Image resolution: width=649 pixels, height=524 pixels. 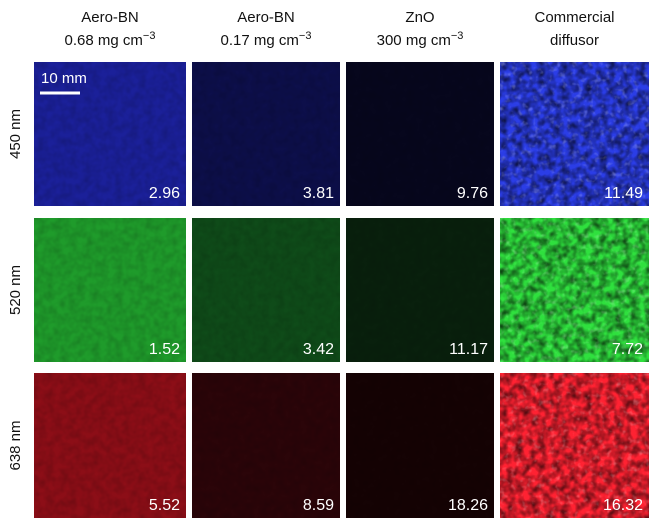 I want to click on tile-value: 11.17, so click(x=468, y=349).